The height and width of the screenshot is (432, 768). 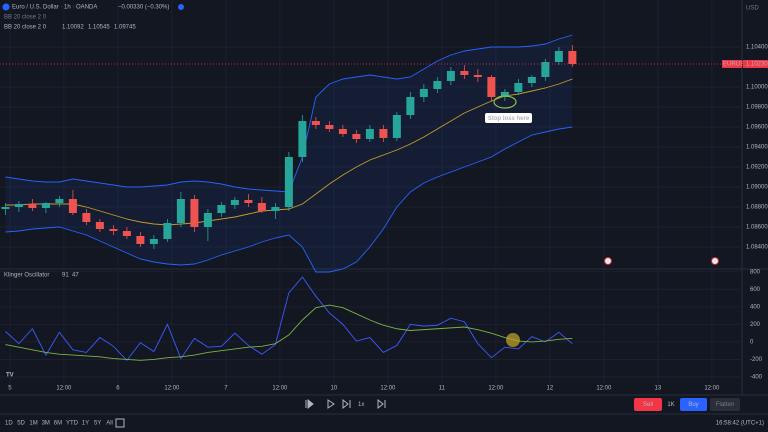 I want to click on price-tag-value, so click(x=755, y=64).